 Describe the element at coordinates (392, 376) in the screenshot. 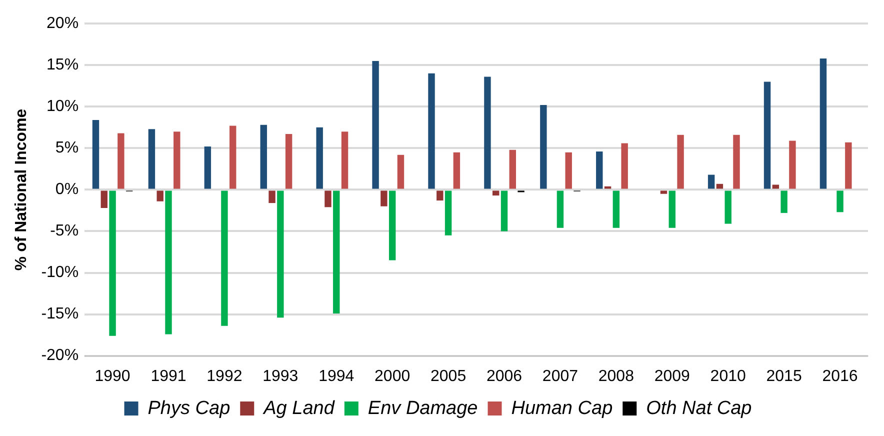

I see `x-tick-label: 2000` at that location.